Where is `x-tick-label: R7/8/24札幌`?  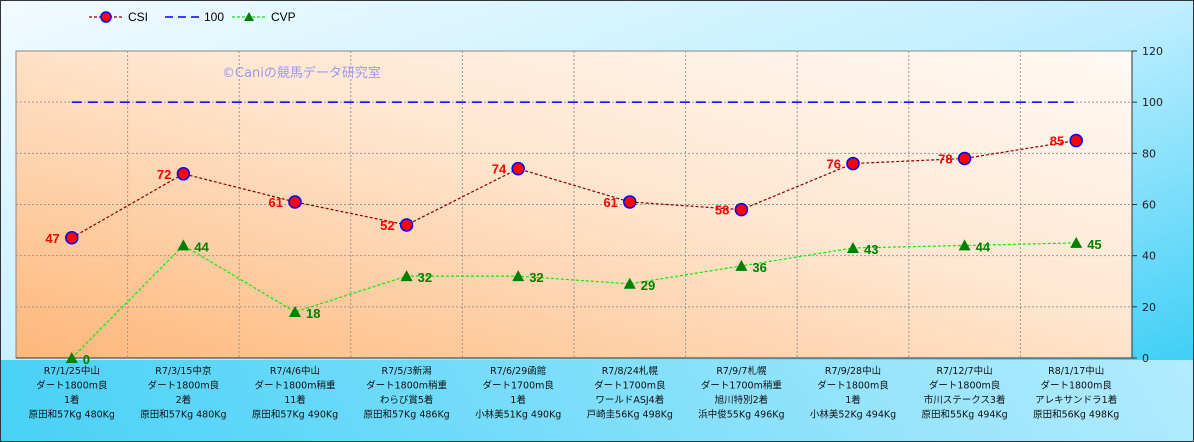
x-tick-label: R7/8/24札幌 is located at coordinates (630, 371).